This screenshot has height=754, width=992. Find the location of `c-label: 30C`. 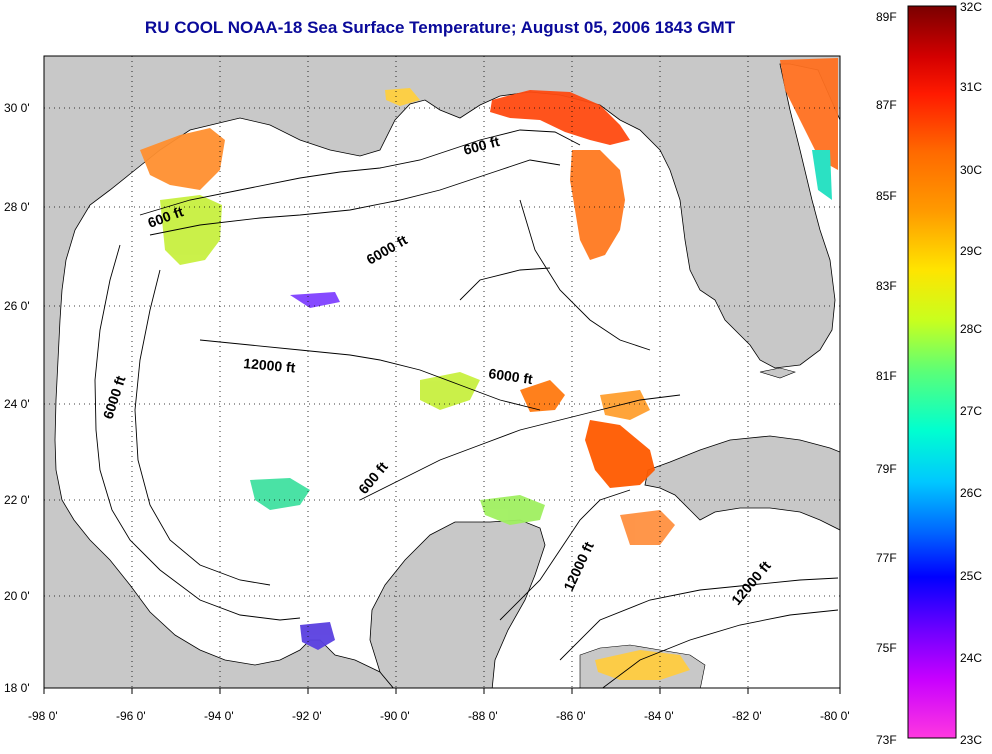

c-label: 30C is located at coordinates (971, 170).